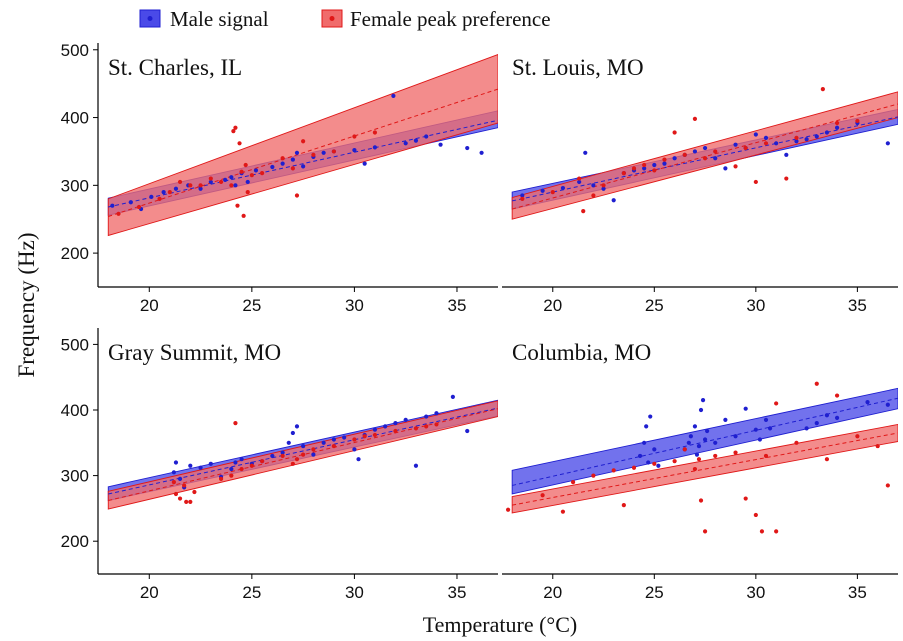 The width and height of the screenshot is (903, 641). Describe the element at coordinates (704, 155) in the screenshot. I see `female-confidence-band` at that location.